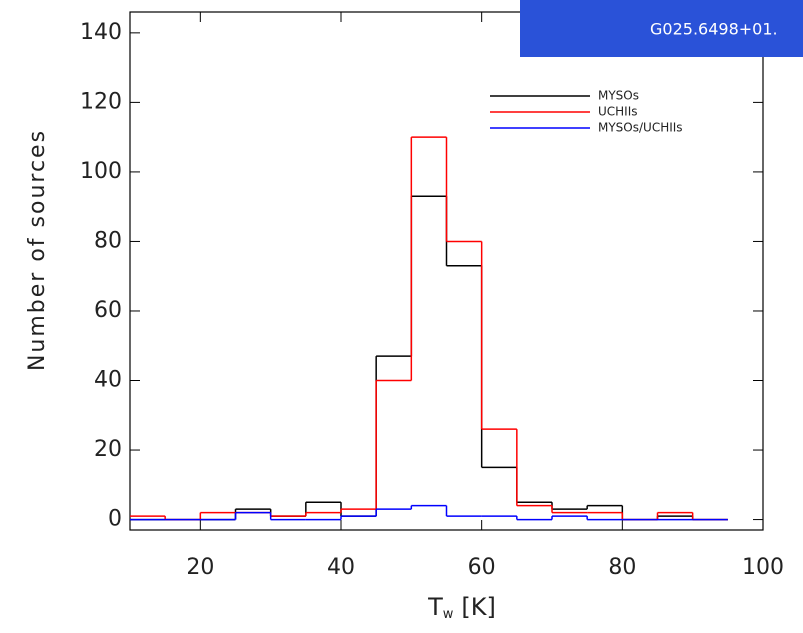 The height and width of the screenshot is (633, 803). Describe the element at coordinates (108, 380) in the screenshot. I see `y-tick-label: 40` at that location.